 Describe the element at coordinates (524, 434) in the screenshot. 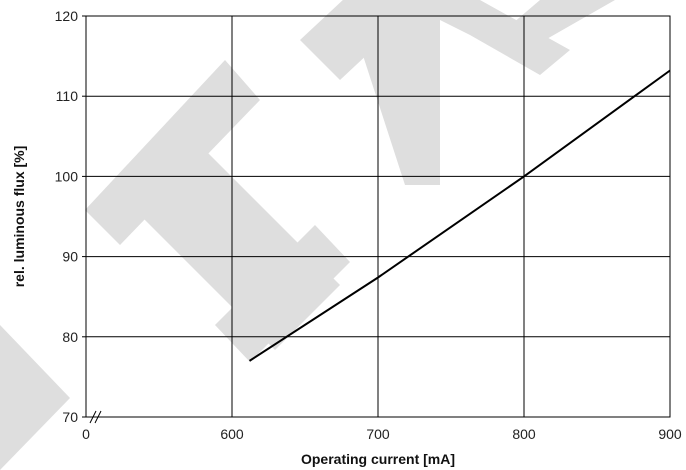

I see `x-tick-label: 800` at that location.